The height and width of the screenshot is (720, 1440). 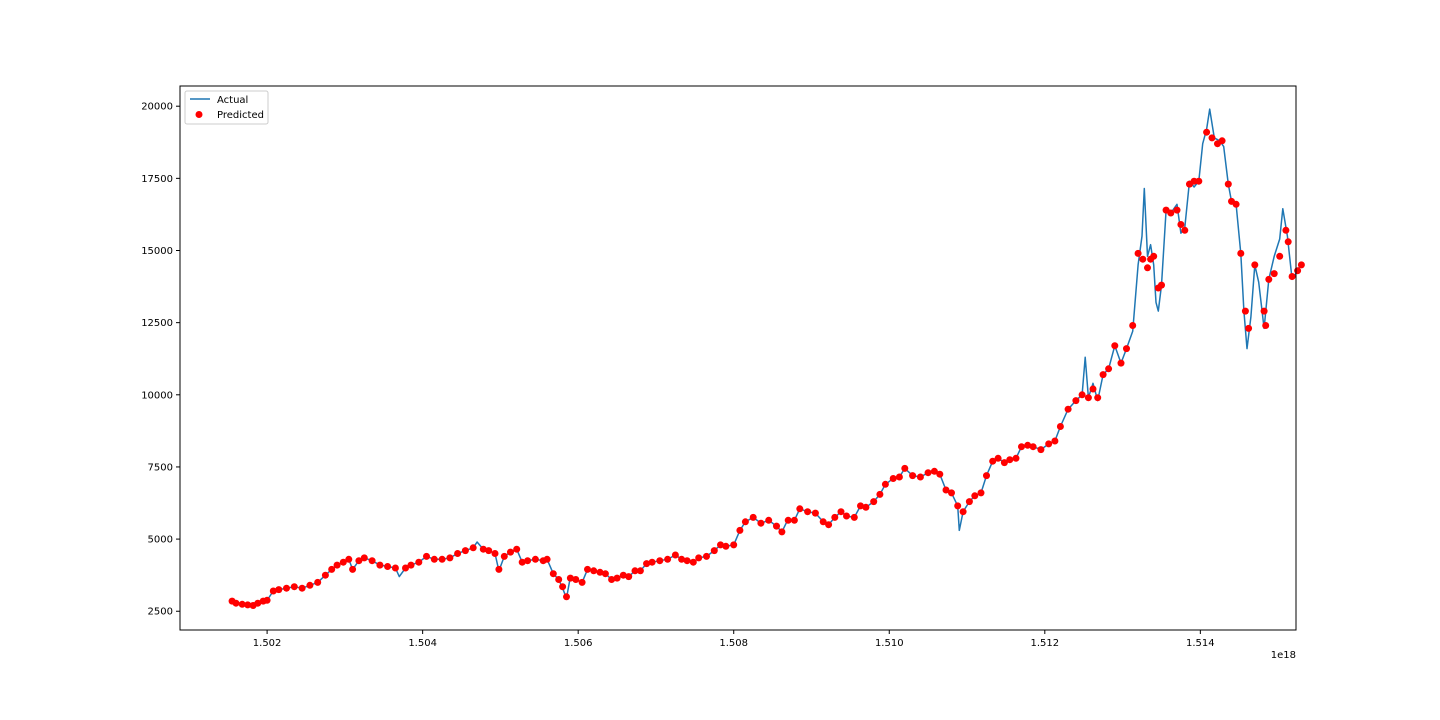 What do you see at coordinates (240, 115) in the screenshot?
I see `legend-predicted-label: Predicted` at bounding box center [240, 115].